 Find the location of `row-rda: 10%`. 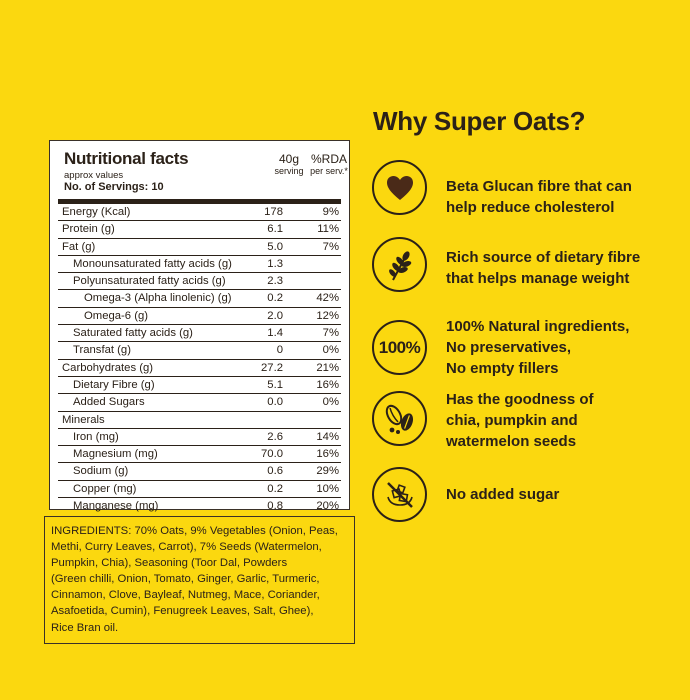

row-rda: 10% is located at coordinates (327, 488).